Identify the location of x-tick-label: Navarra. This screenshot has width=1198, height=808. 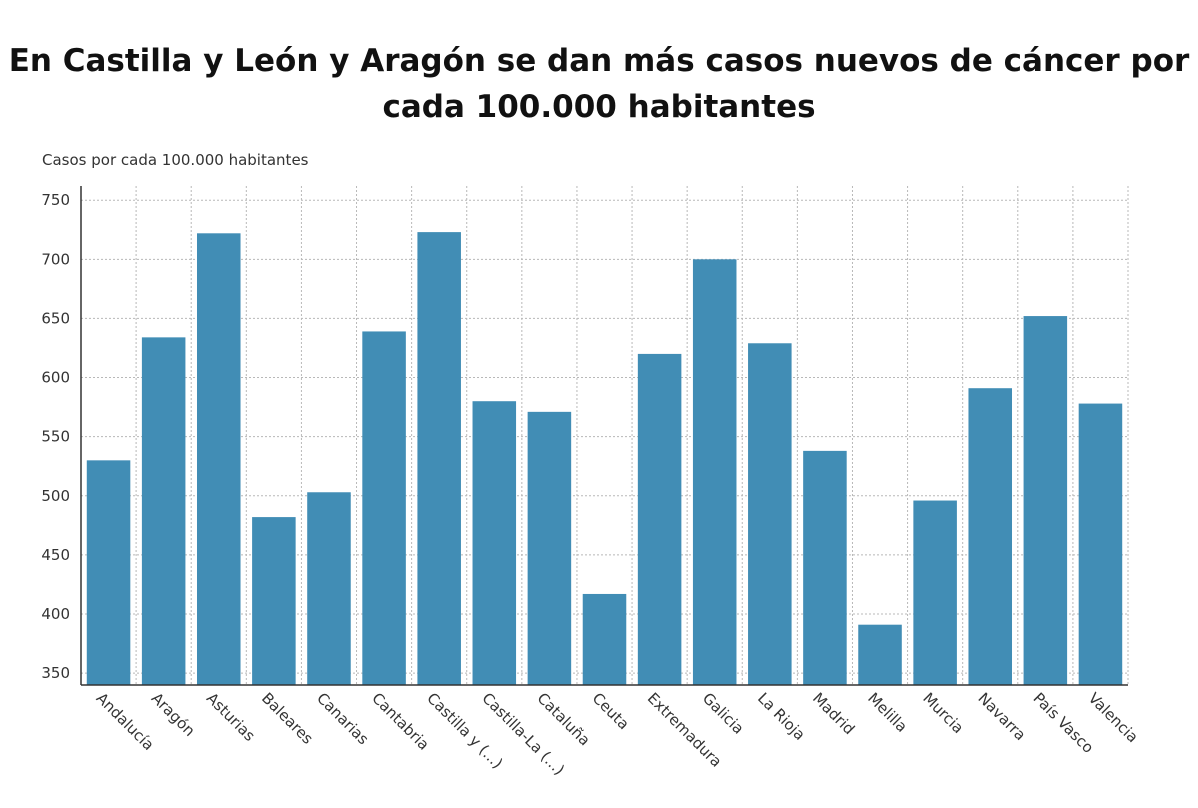
(1001, 716).